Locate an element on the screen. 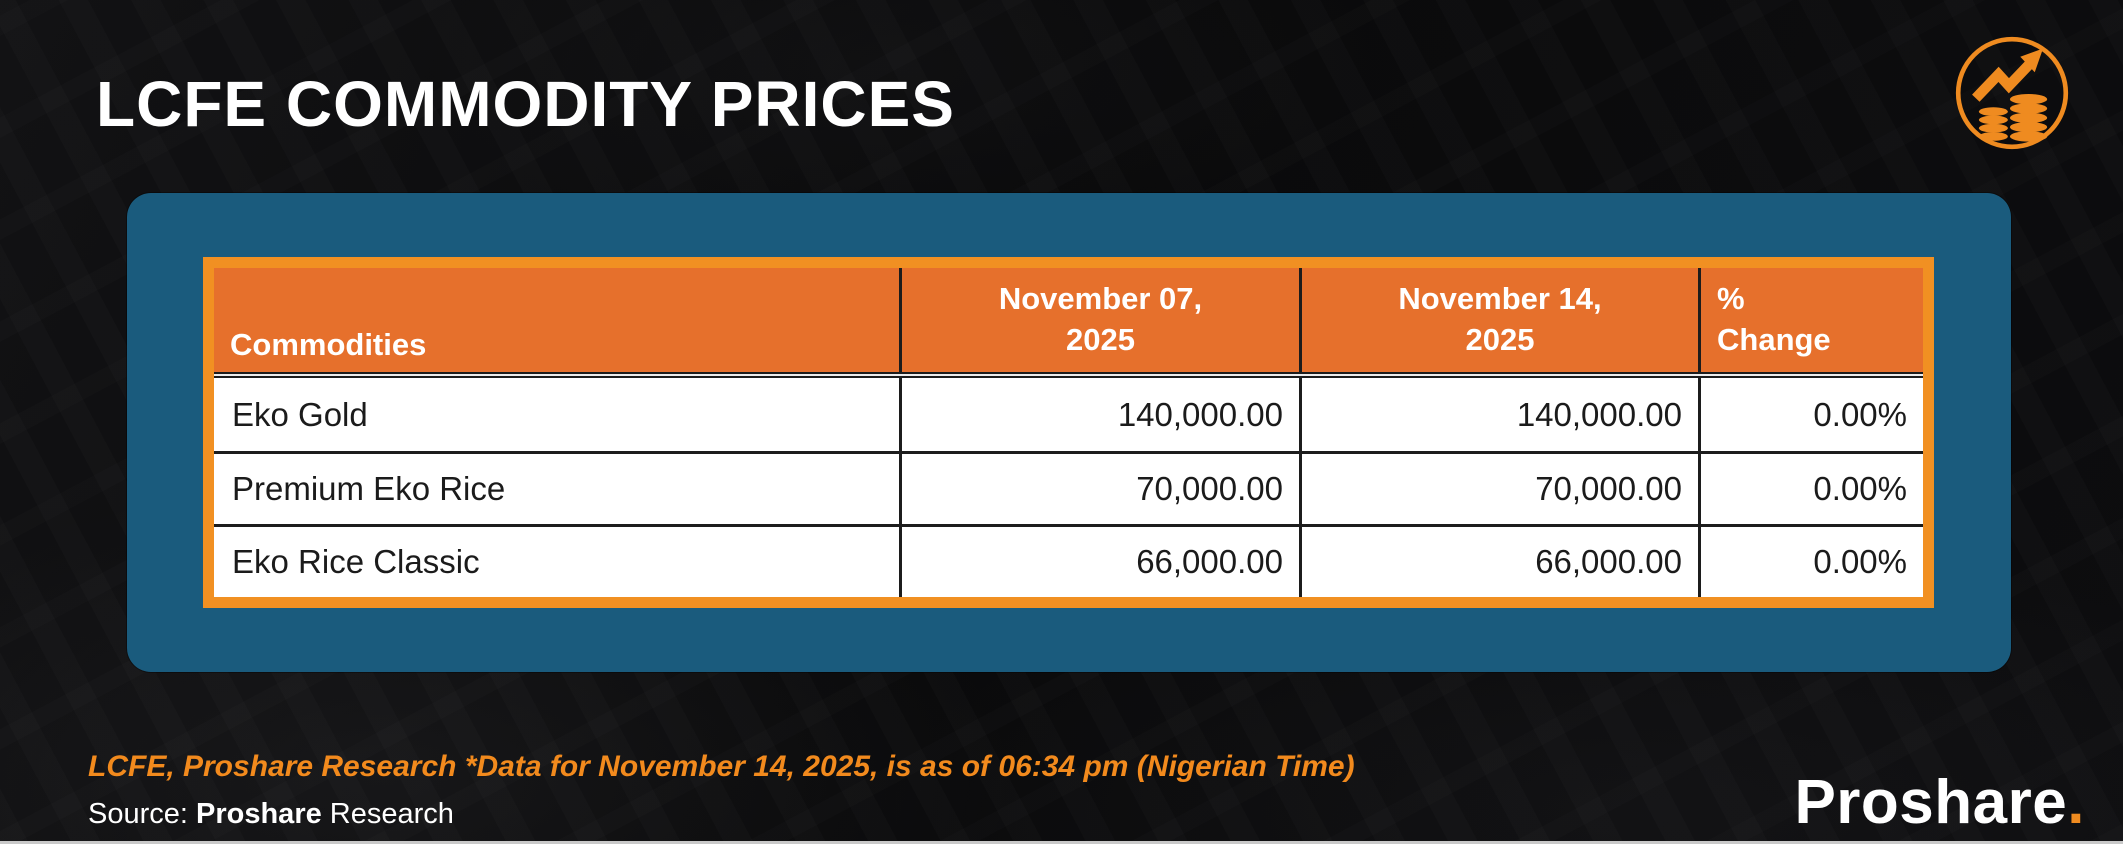 This screenshot has width=2123, height=844. source-rest: Research is located at coordinates (387, 814).